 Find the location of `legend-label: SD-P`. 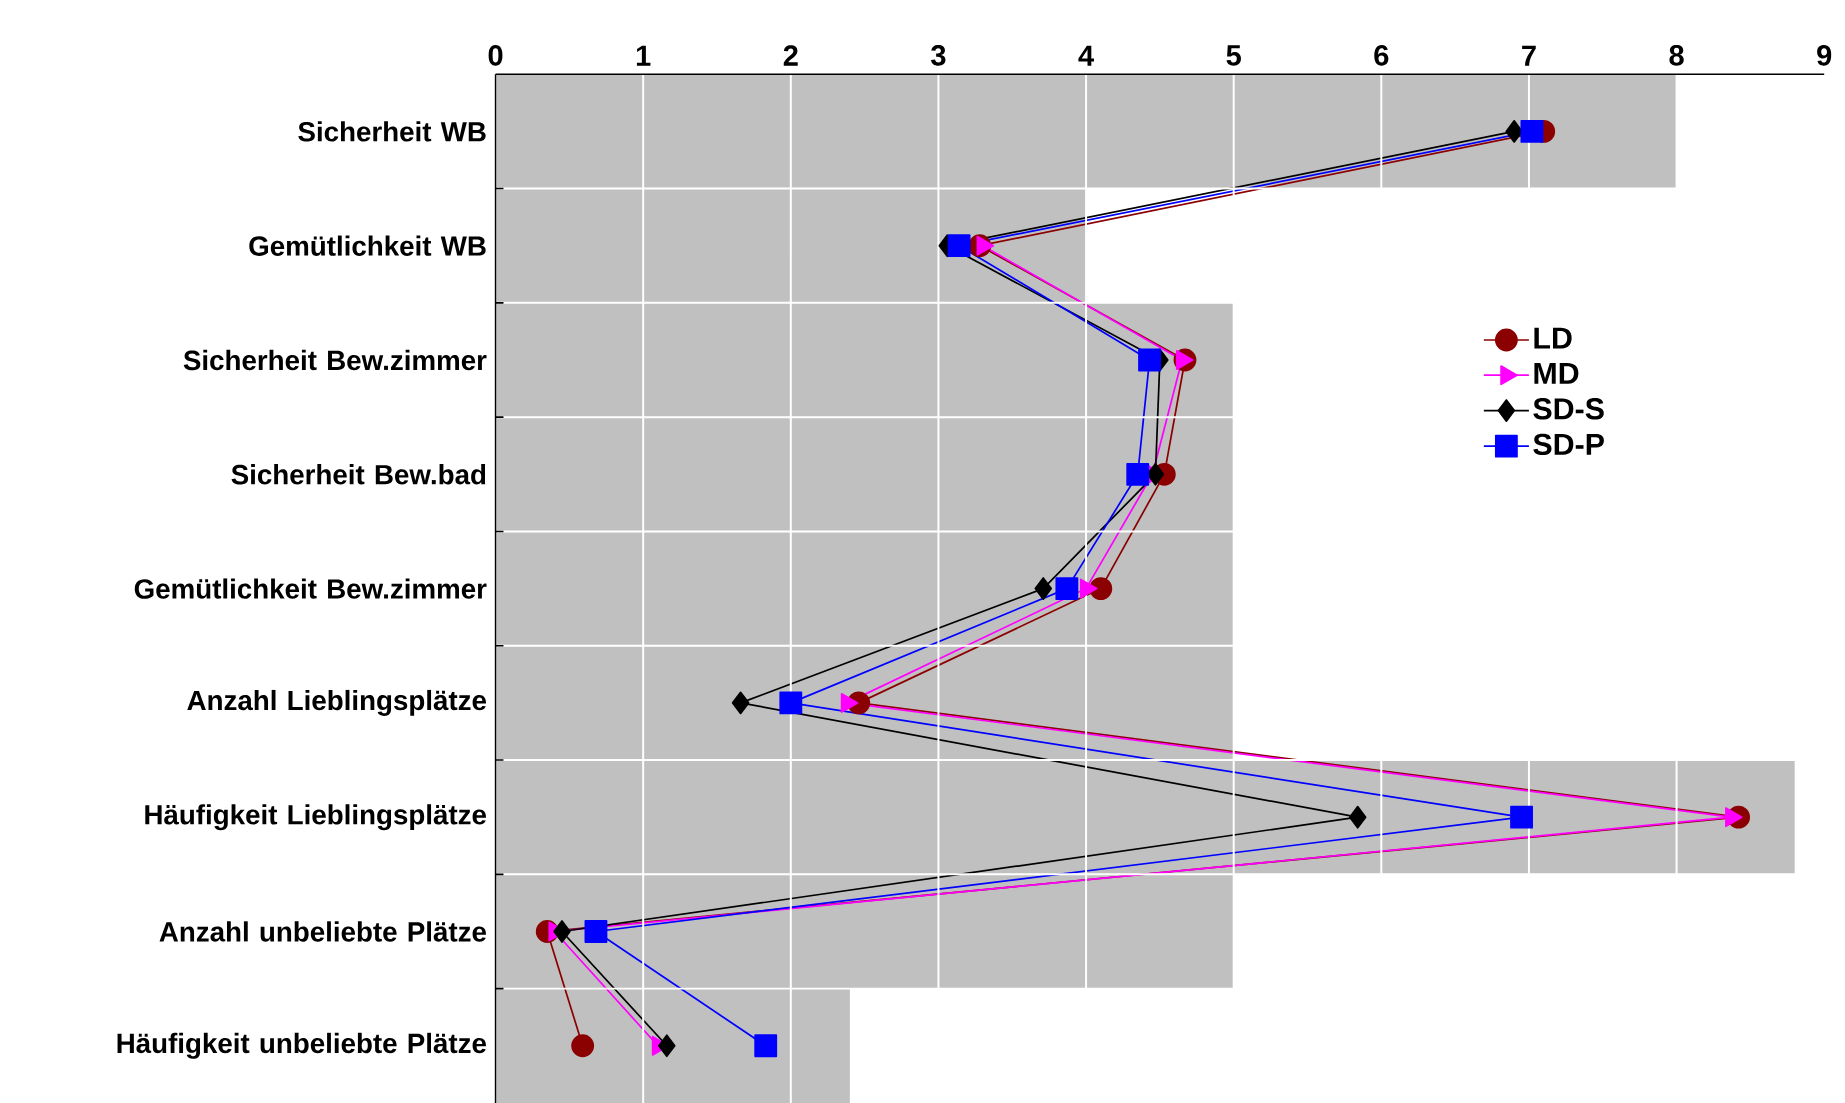

legend-label: SD-P is located at coordinates (1568, 444).